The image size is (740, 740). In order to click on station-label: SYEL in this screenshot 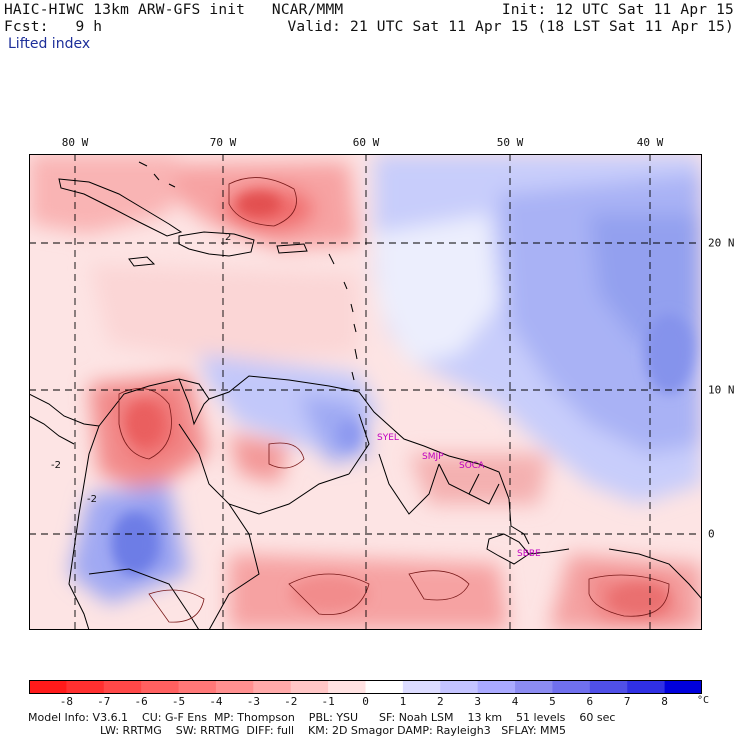, I will do `click(388, 438)`.